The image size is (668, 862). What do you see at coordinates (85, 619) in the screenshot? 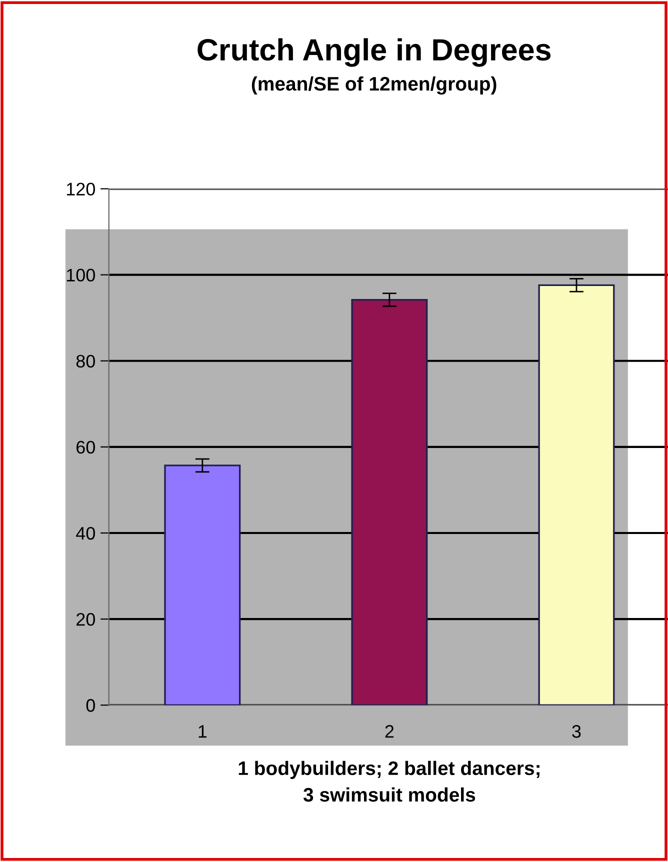
I see `y-tick-label: 20` at bounding box center [85, 619].